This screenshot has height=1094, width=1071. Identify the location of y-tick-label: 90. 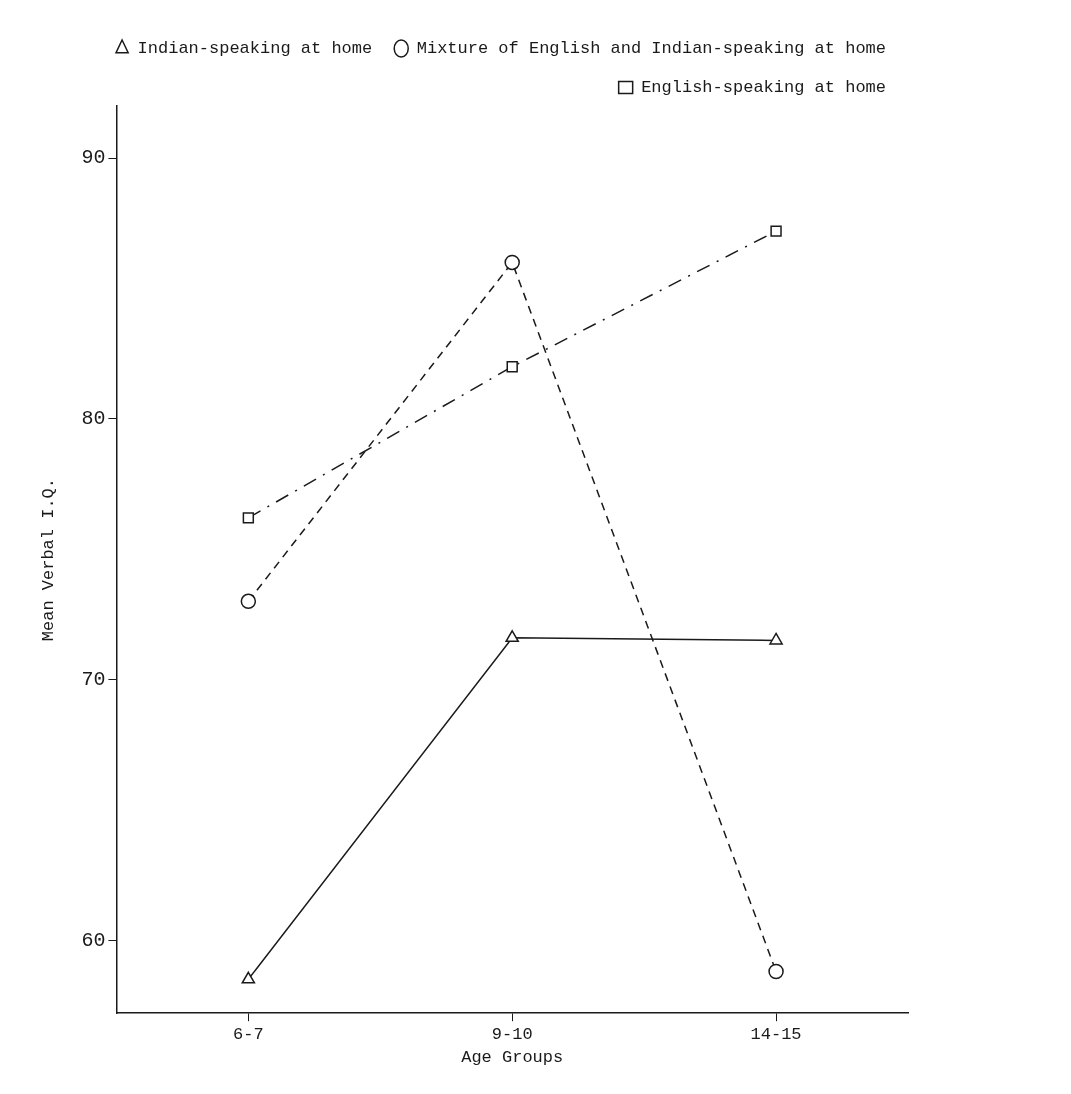
(93, 158).